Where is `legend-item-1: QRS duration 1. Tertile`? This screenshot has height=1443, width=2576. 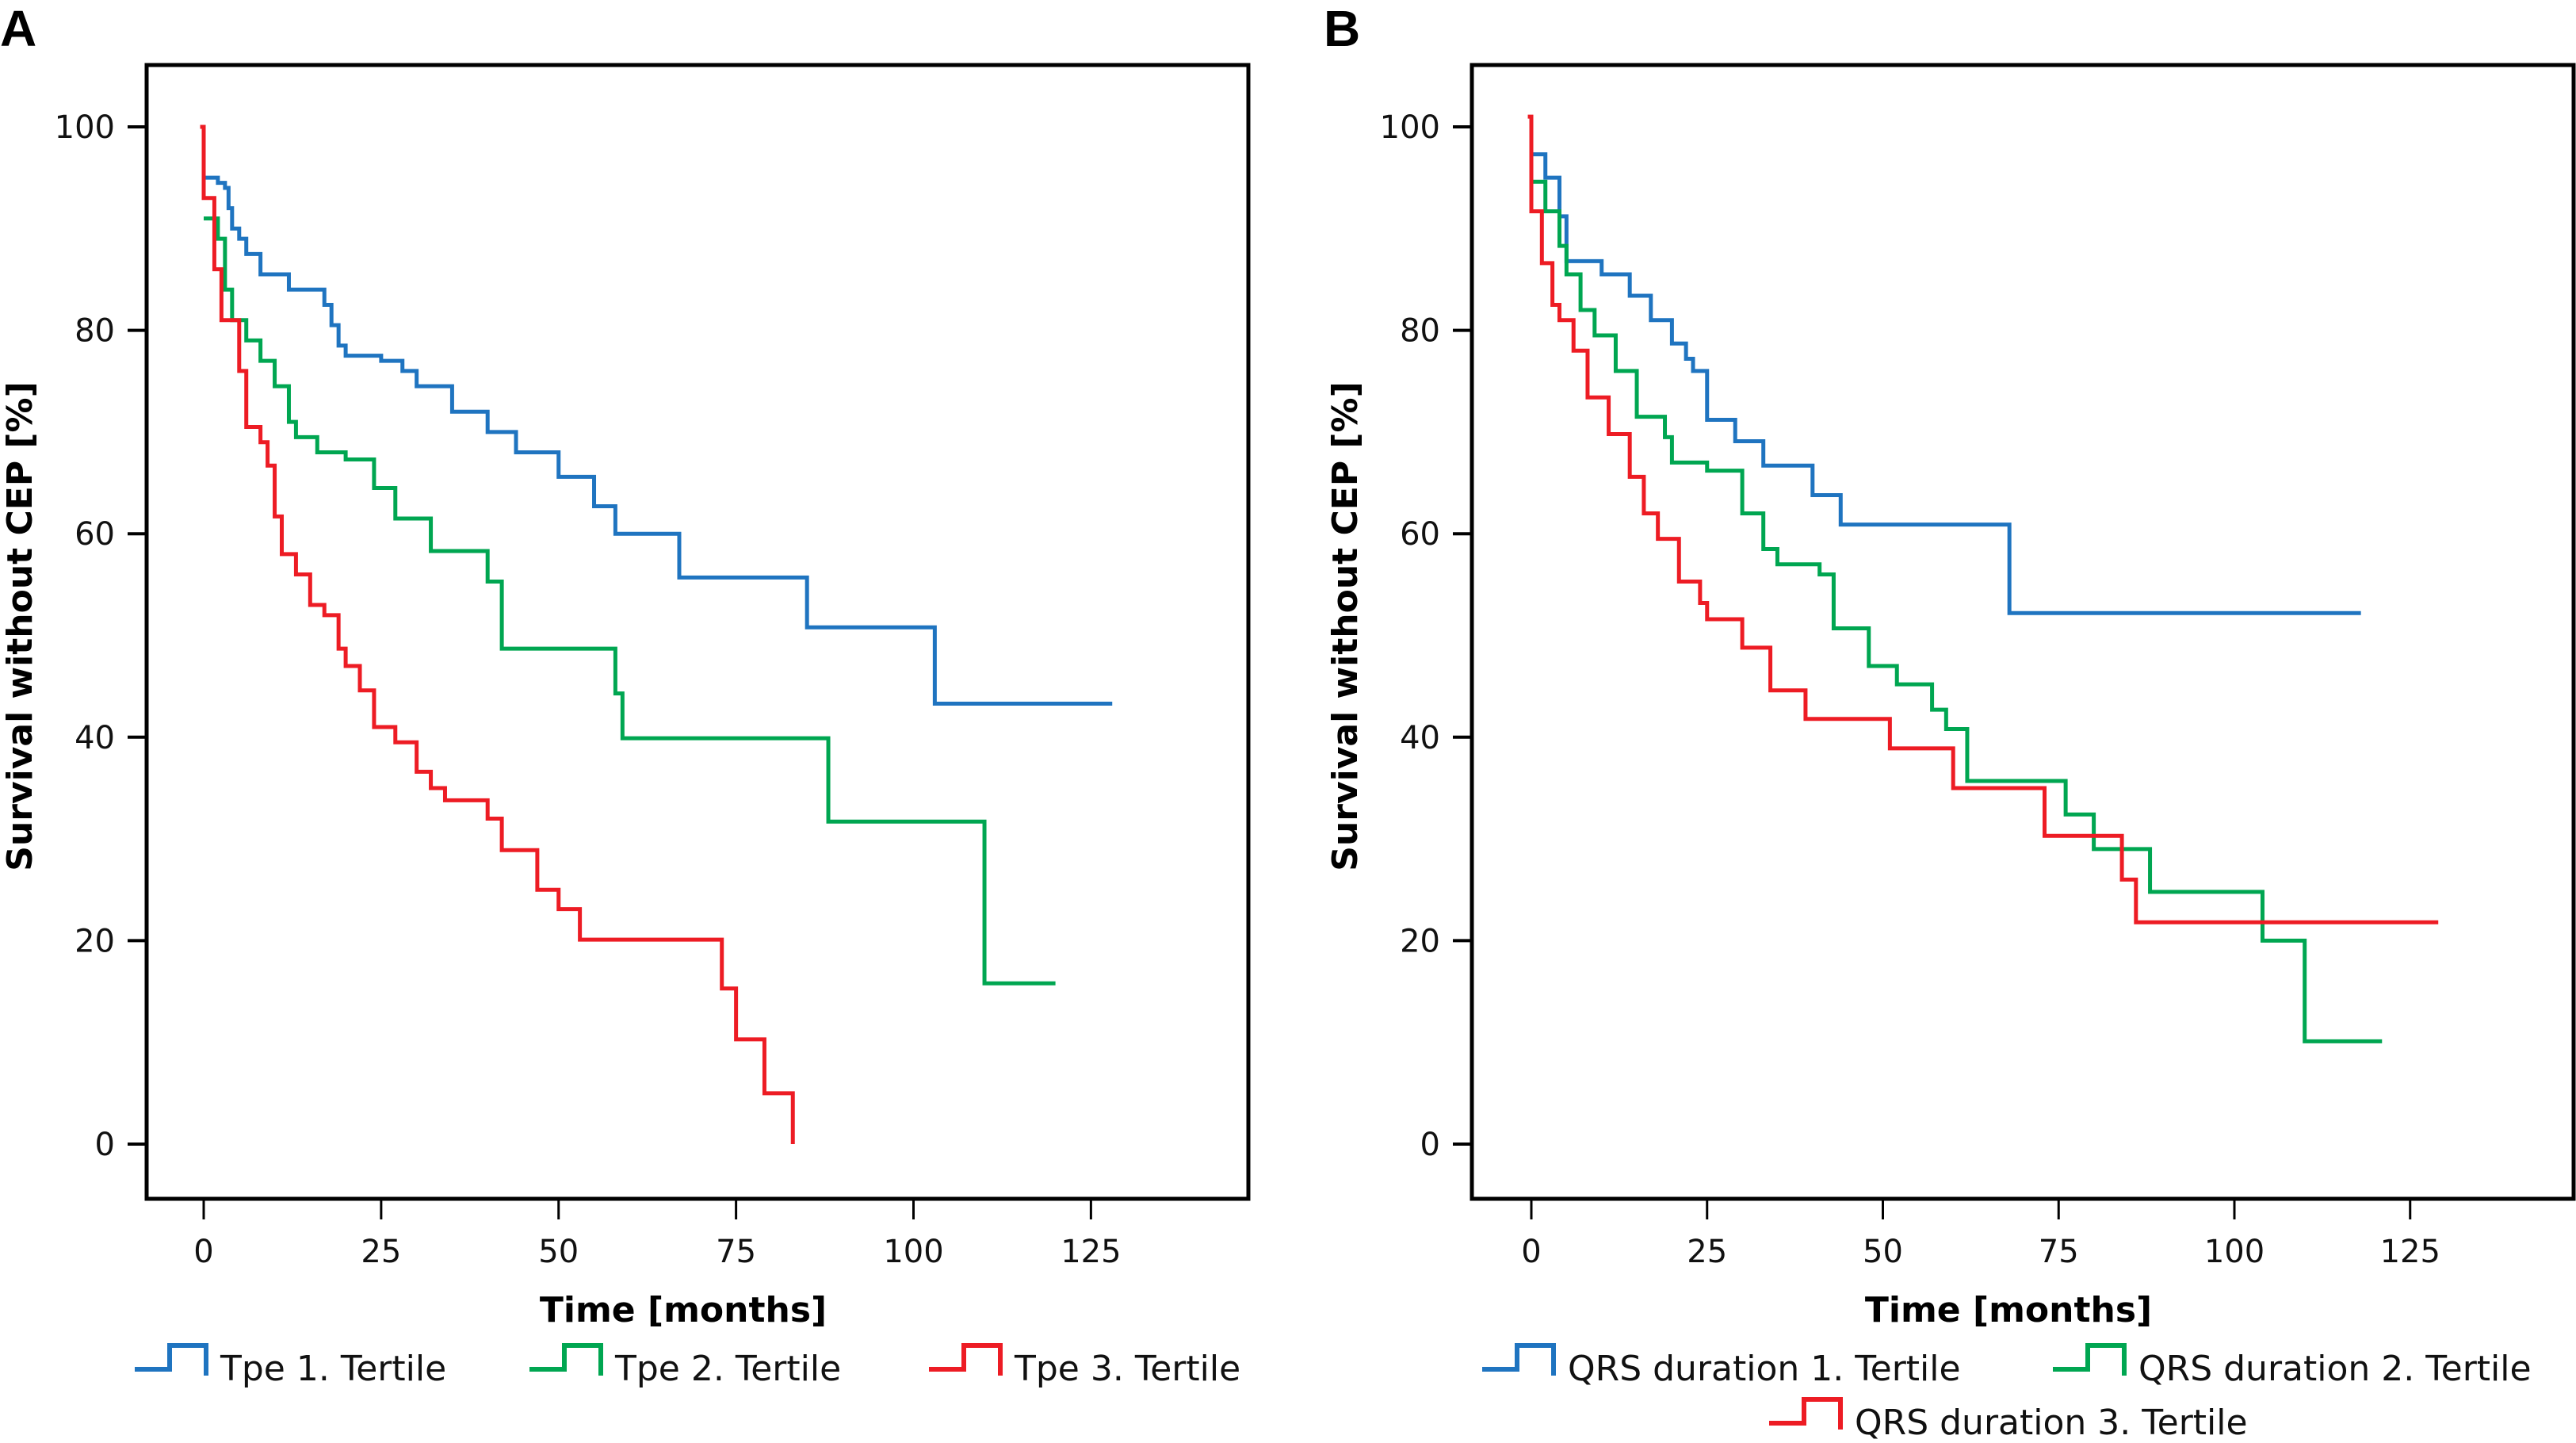
legend-item-1: QRS duration 1. Tertile is located at coordinates (1722, 1366).